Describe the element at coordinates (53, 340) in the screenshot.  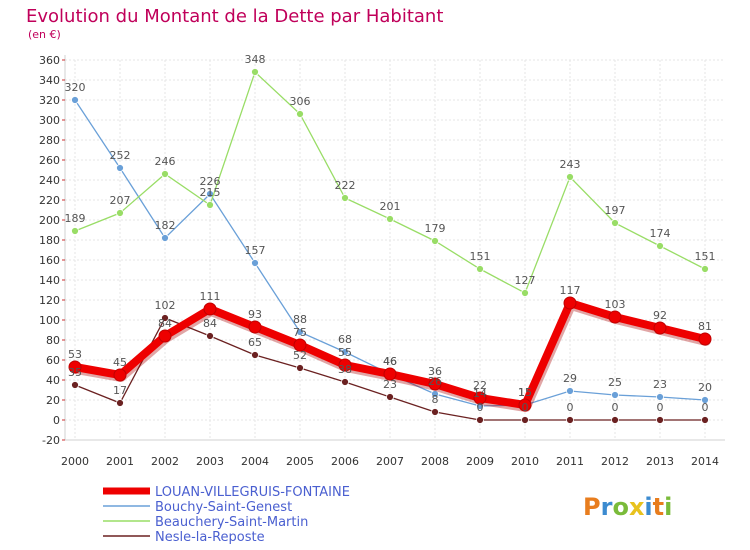
I see `y-tick-label: 80` at that location.